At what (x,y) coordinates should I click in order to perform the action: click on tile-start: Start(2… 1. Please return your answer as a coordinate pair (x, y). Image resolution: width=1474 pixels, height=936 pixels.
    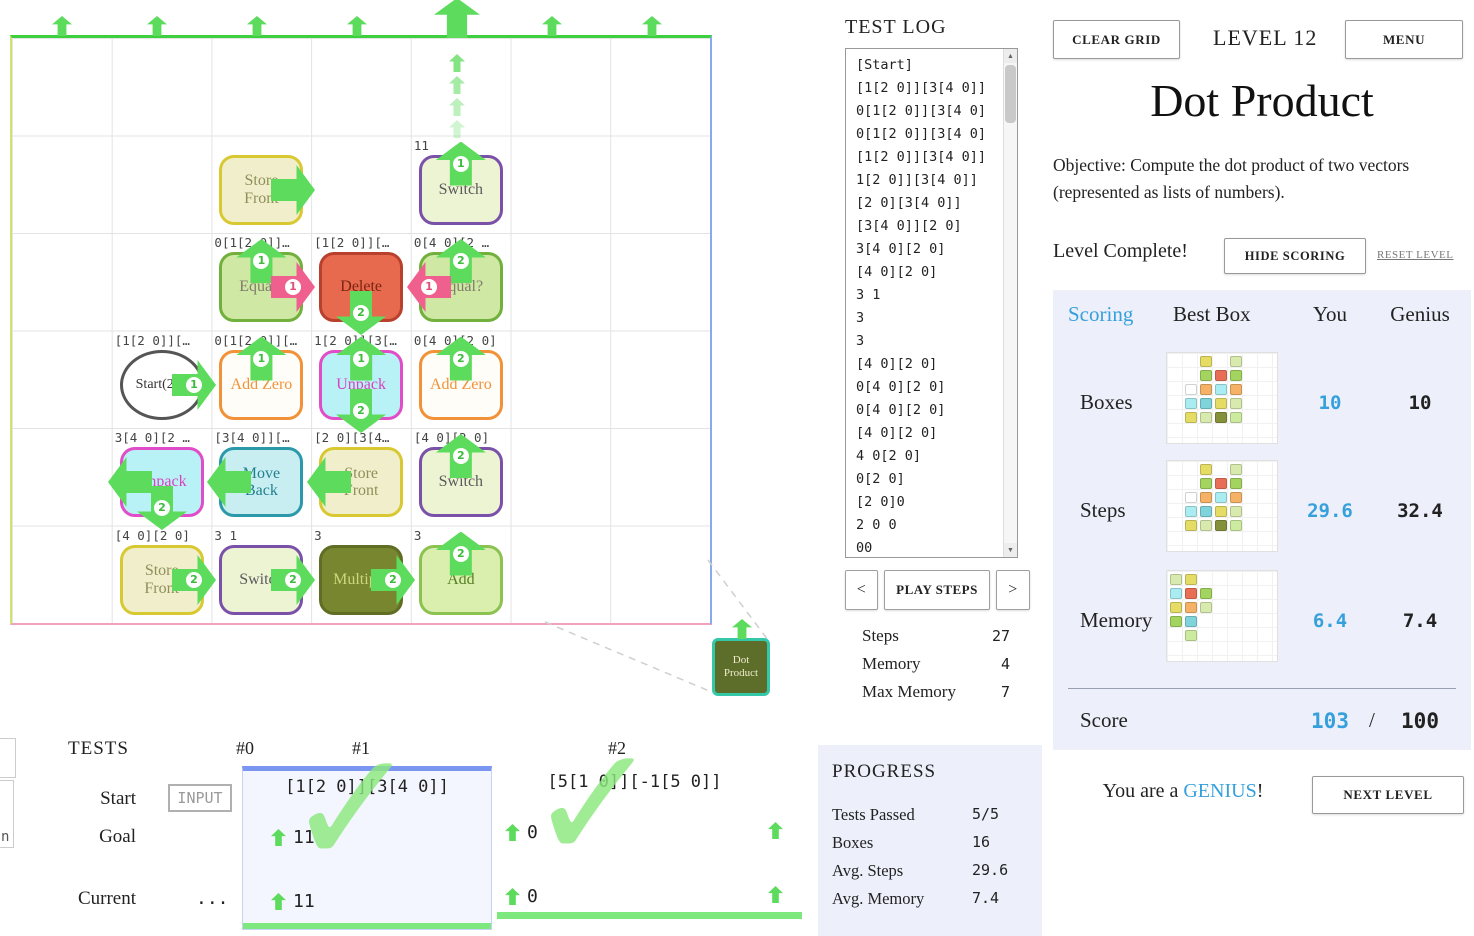
    Looking at the image, I should click on (161, 384).